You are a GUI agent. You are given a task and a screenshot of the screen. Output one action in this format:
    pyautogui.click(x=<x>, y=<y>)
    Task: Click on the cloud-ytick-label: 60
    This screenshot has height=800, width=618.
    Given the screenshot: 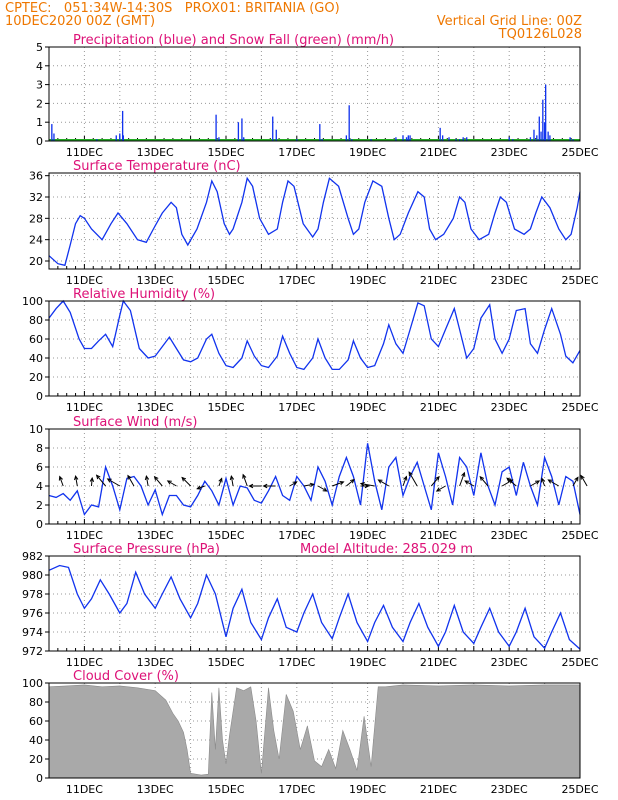 What is the action you would take?
    pyautogui.click(x=36, y=721)
    